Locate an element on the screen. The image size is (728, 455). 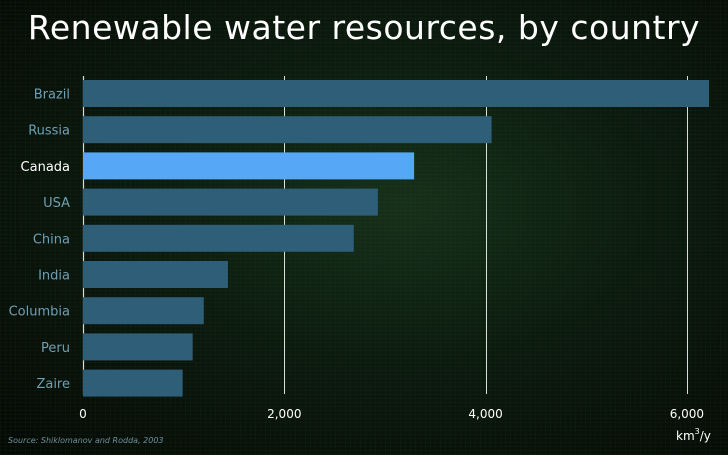
bar-canada is located at coordinates (249, 166).